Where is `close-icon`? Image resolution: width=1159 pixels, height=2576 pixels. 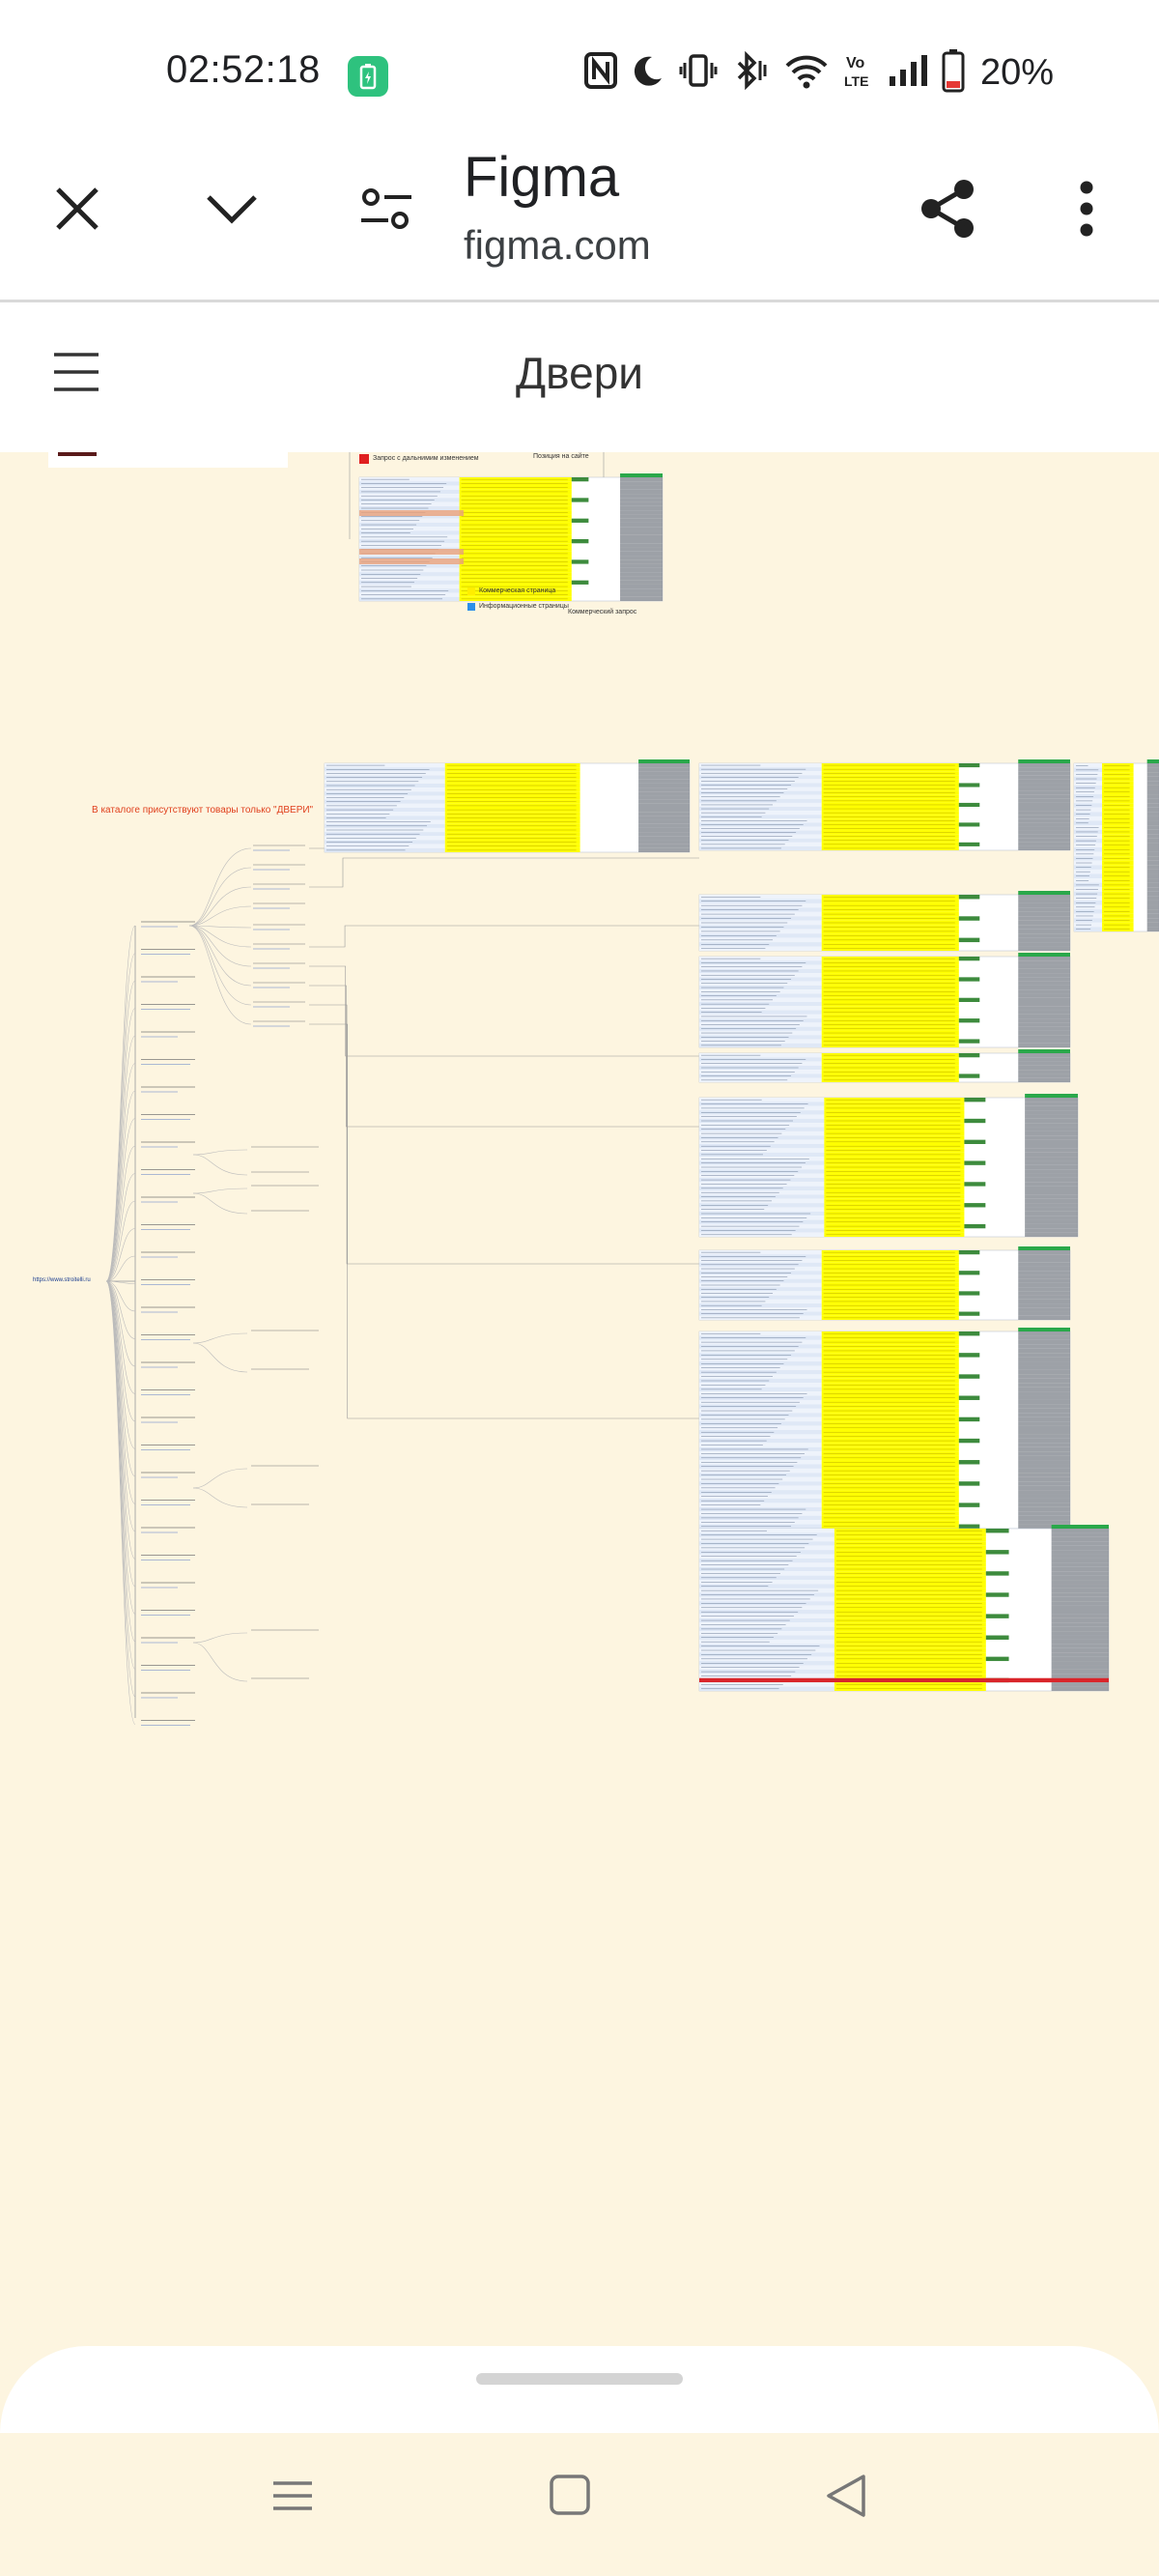
close-icon is located at coordinates (77, 212).